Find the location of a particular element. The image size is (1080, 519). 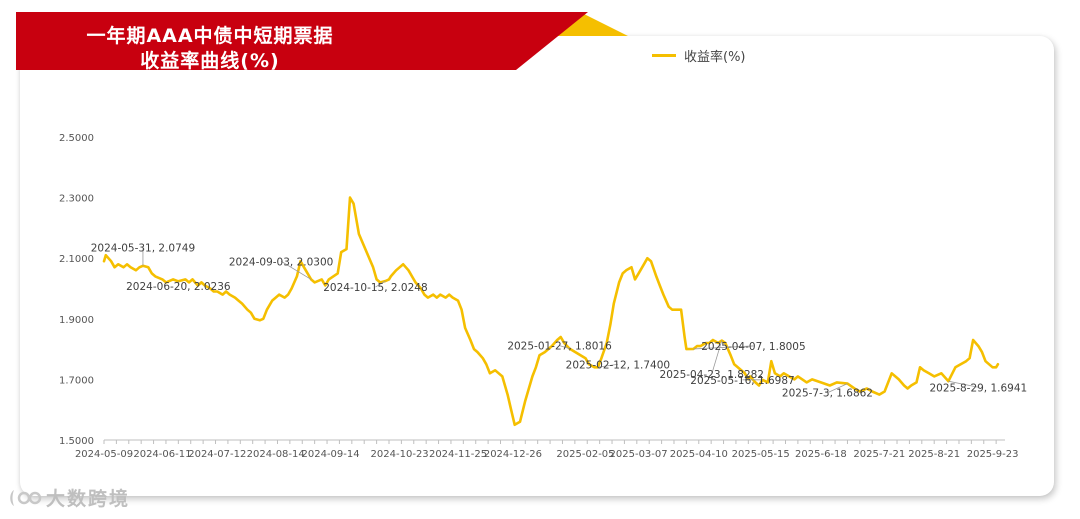

data-label: 2025-8-29, 1.6941 is located at coordinates (978, 388).